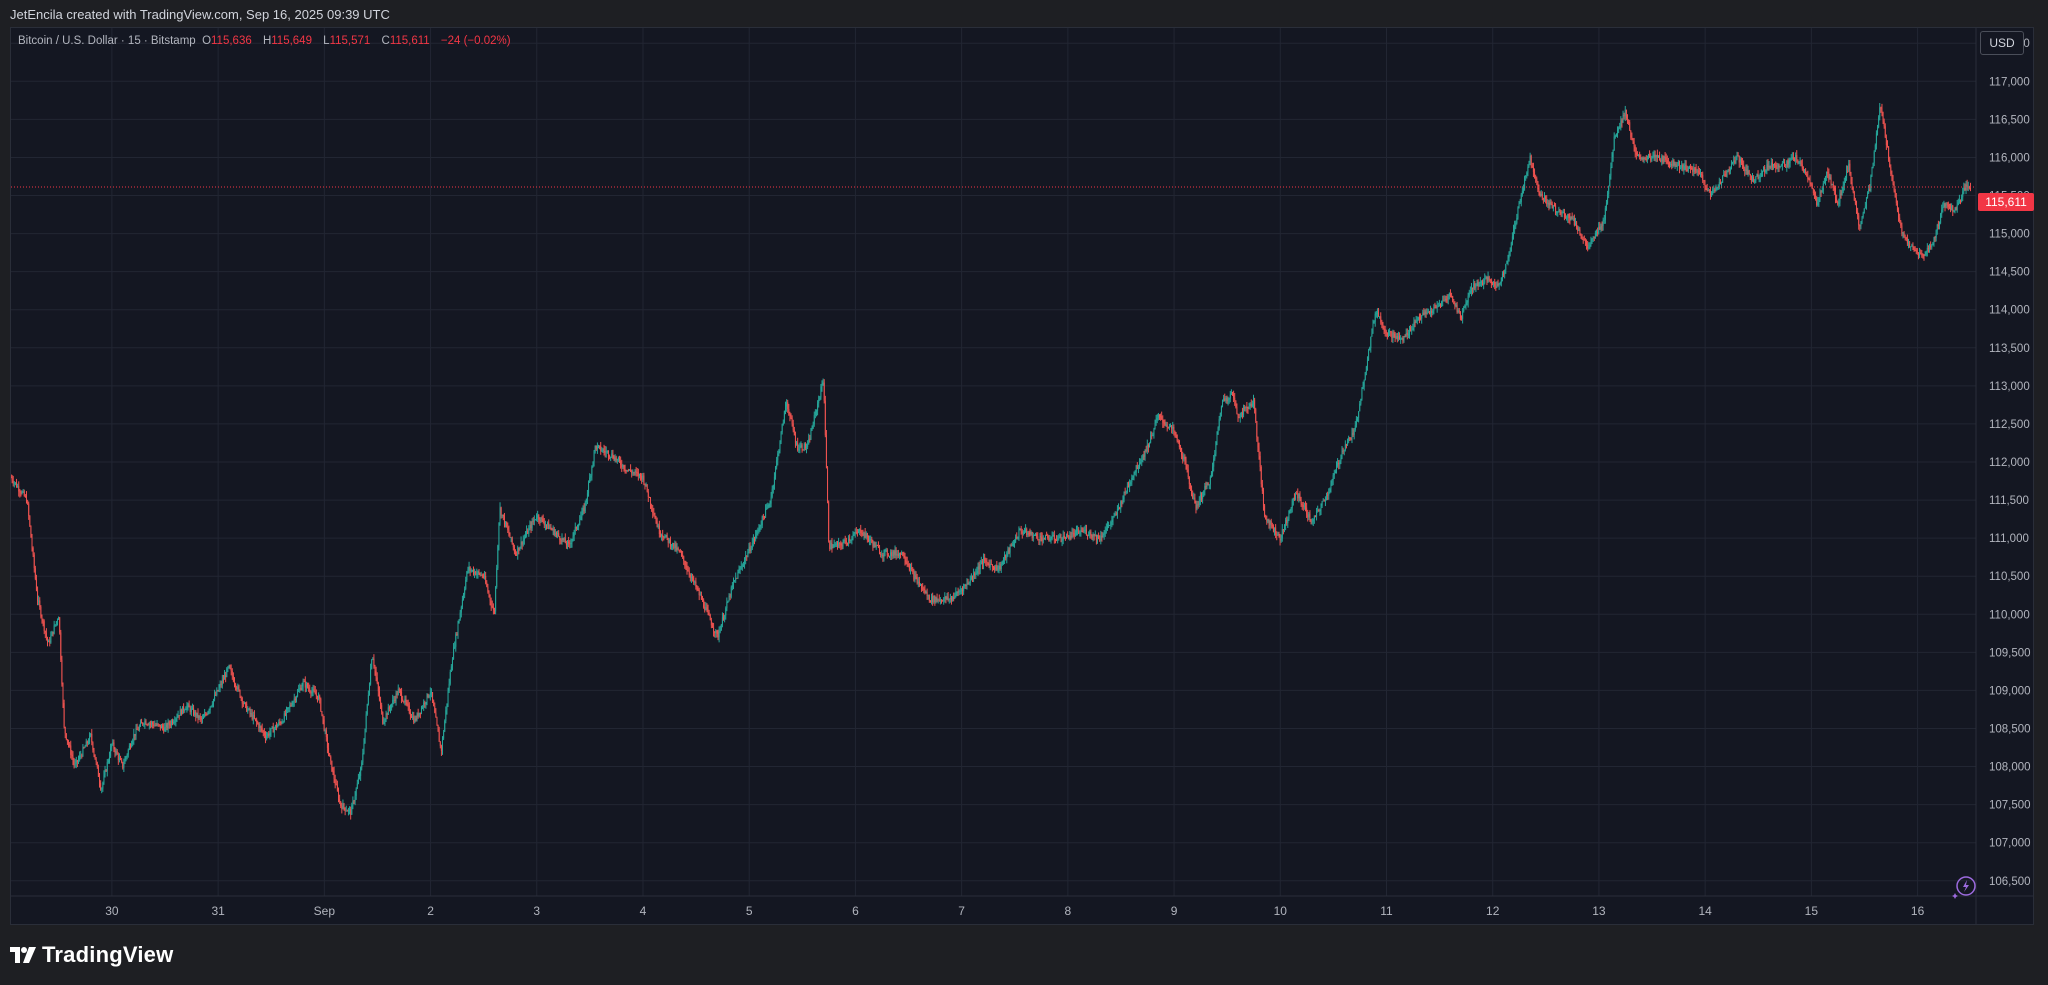 Image resolution: width=2048 pixels, height=985 pixels. What do you see at coordinates (2002, 43) in the screenshot?
I see `currency-button: USD` at bounding box center [2002, 43].